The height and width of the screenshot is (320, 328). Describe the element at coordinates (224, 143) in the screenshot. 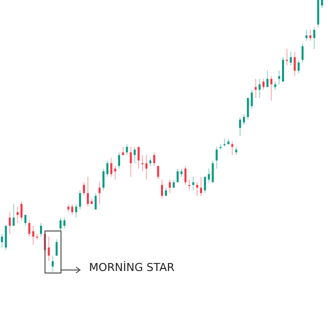

I see `candlestick` at that location.